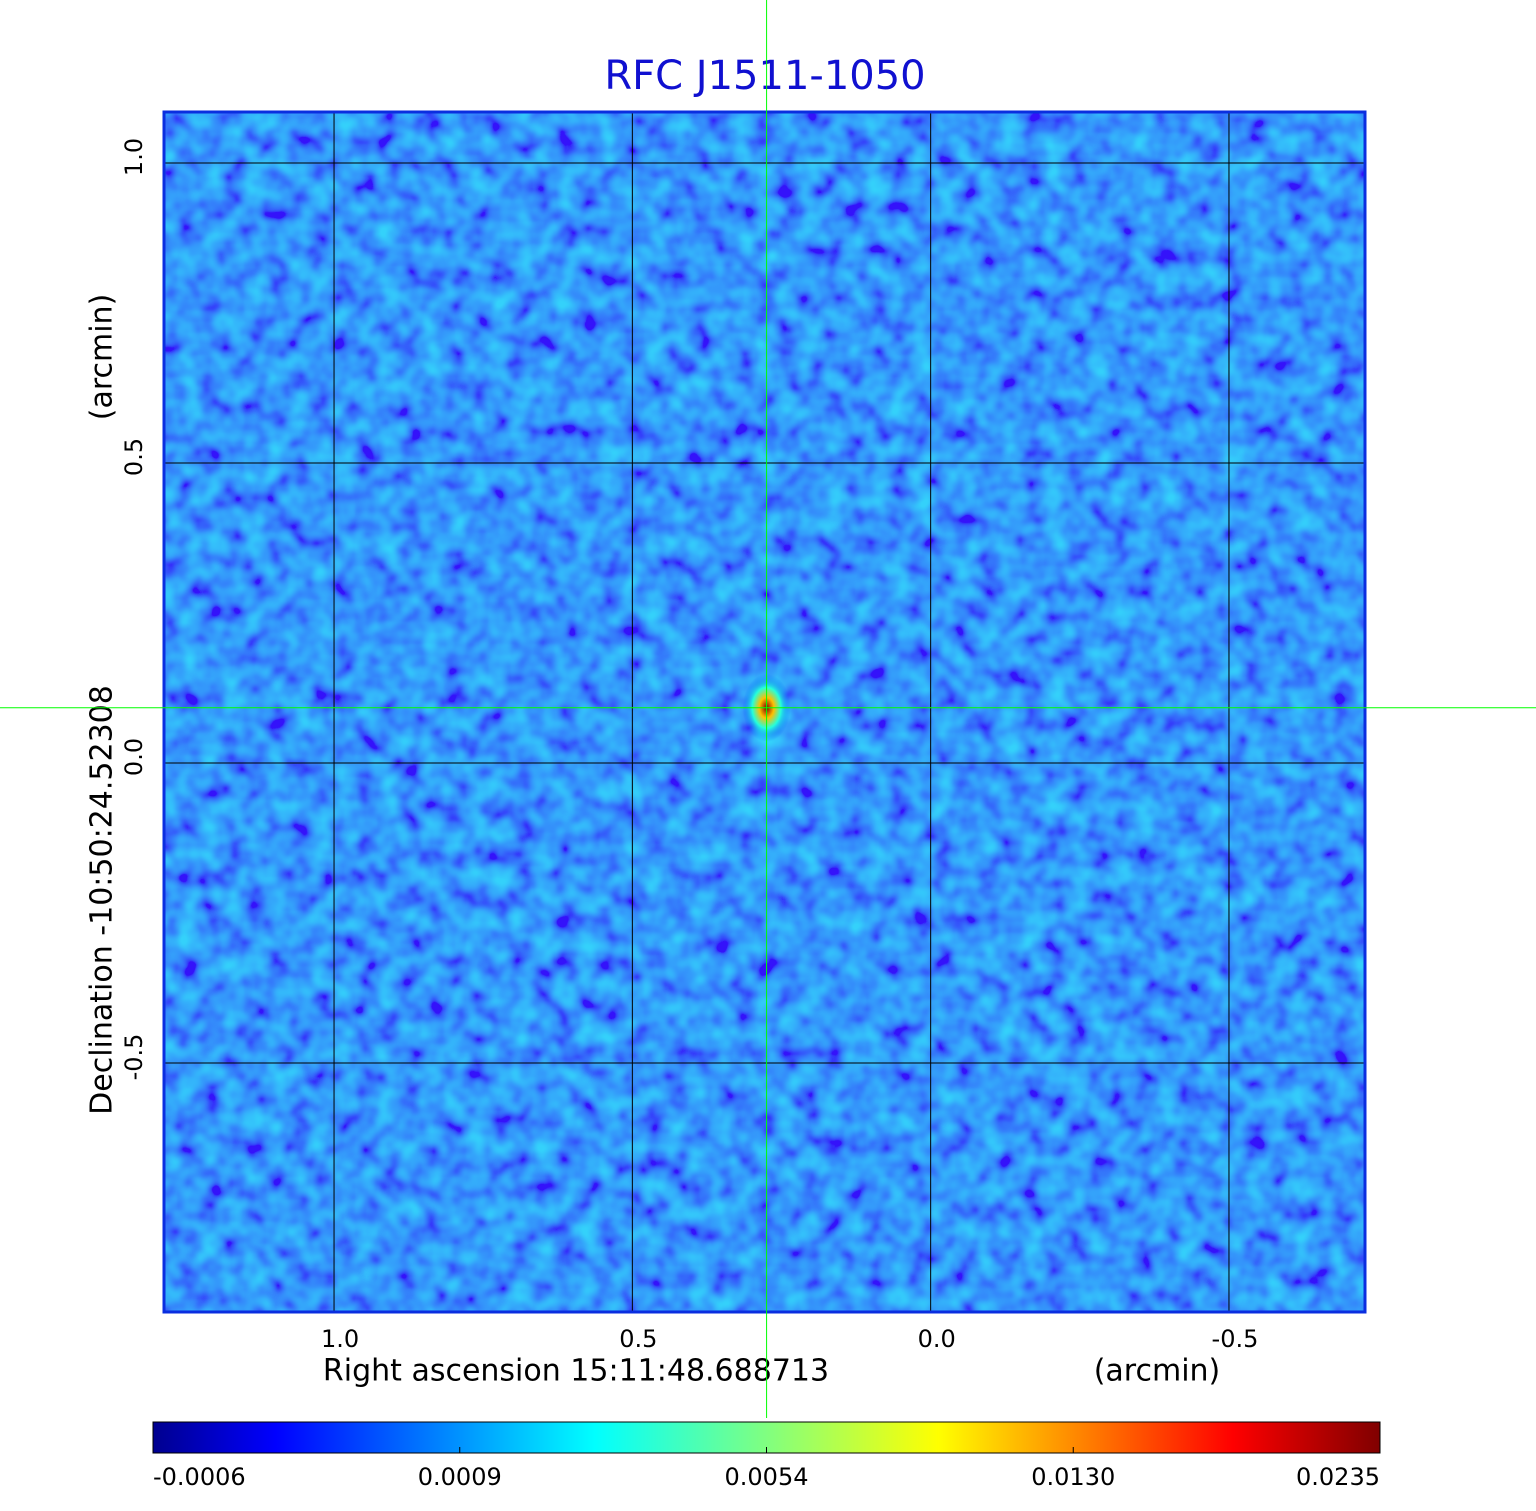  Describe the element at coordinates (638, 1339) in the screenshot. I see `x-tick-label: 0.5` at that location.